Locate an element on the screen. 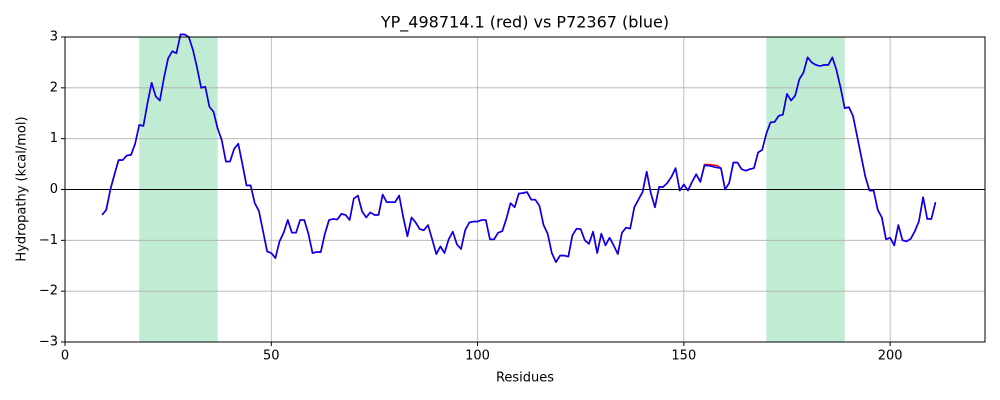  y-tick-label: −2 is located at coordinates (48, 291).